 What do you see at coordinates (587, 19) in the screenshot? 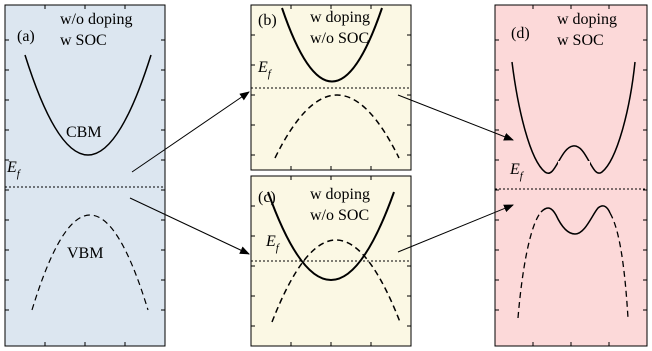
I see `panel-d-condition-1: w doping` at bounding box center [587, 19].